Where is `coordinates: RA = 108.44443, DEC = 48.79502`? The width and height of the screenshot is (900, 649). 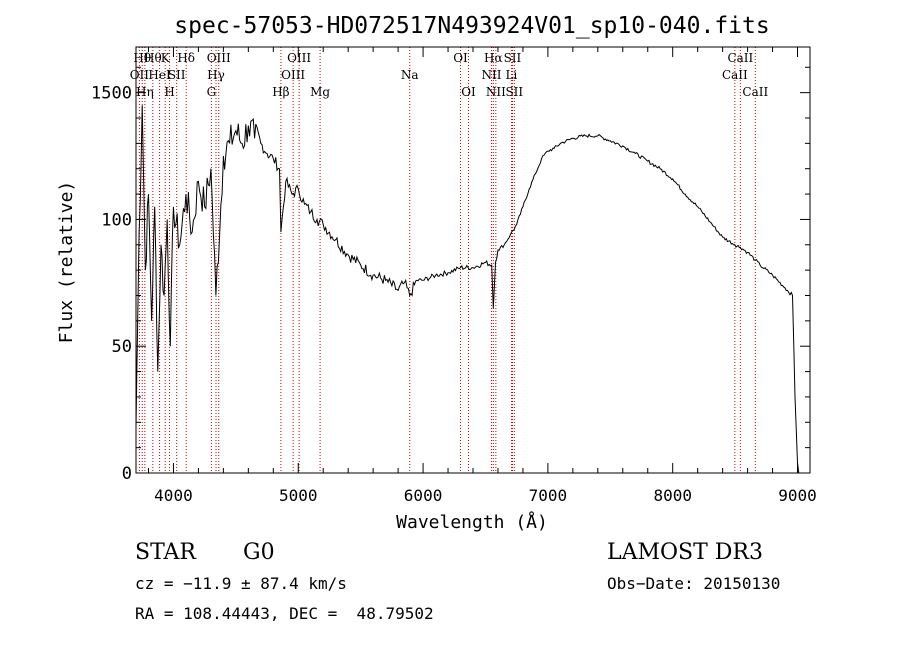 coordinates: RA = 108.44443, DEC = 48.79502 is located at coordinates (284, 613).